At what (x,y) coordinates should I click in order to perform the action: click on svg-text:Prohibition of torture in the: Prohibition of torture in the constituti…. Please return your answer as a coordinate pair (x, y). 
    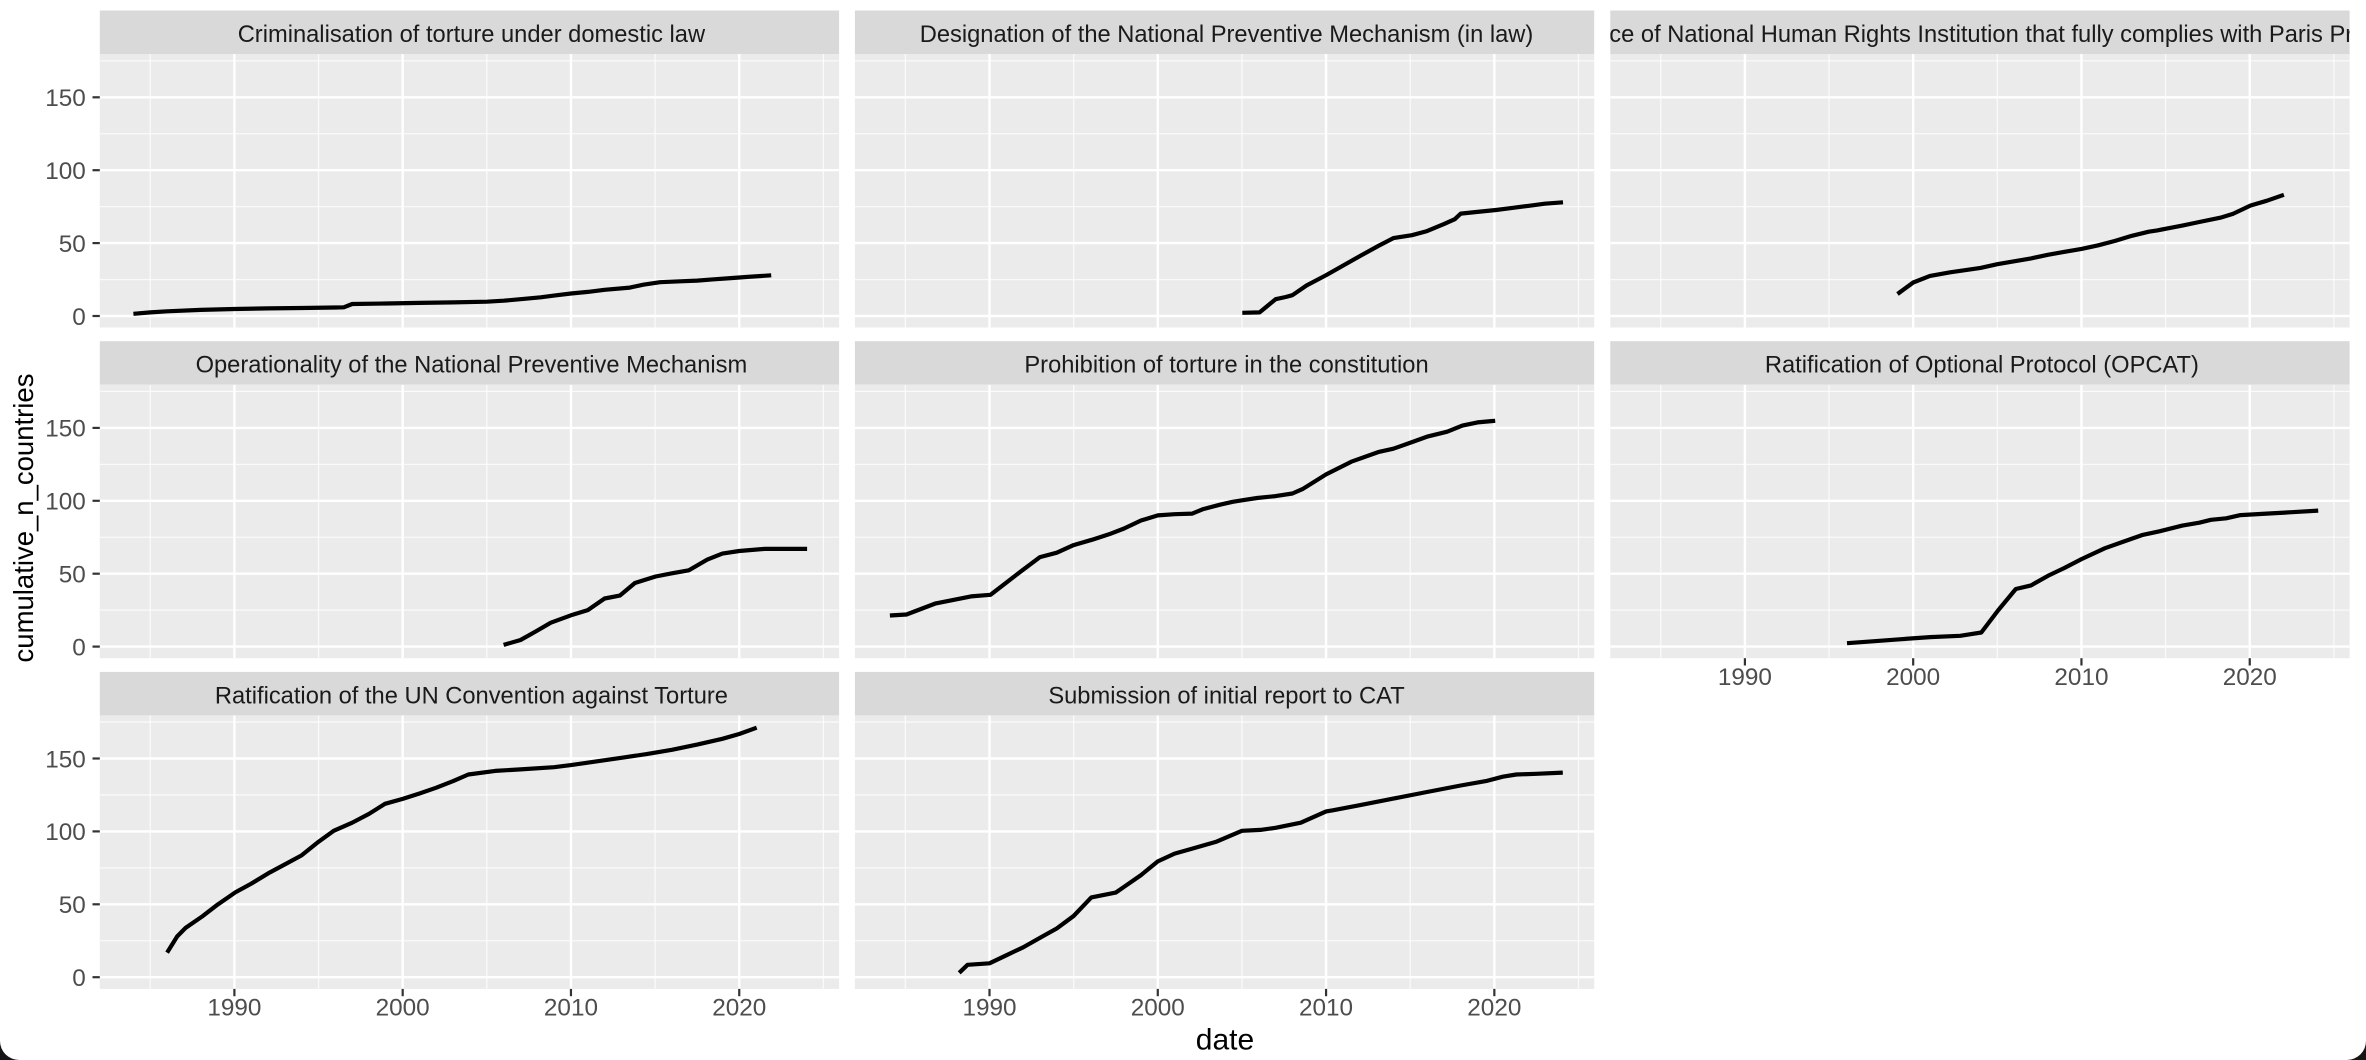
    Looking at the image, I should click on (1226, 366).